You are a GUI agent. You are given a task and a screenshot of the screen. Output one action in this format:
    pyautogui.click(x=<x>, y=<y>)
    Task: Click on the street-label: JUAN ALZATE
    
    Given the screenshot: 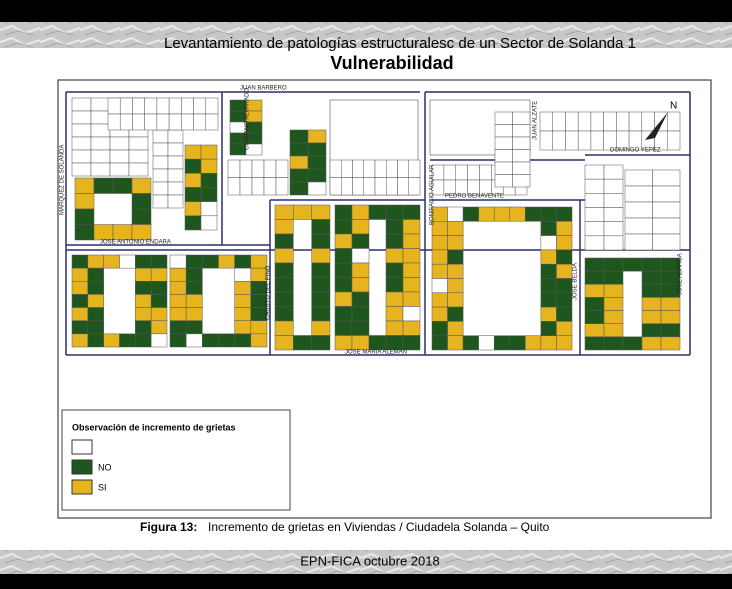 What is the action you would take?
    pyautogui.click(x=536, y=120)
    